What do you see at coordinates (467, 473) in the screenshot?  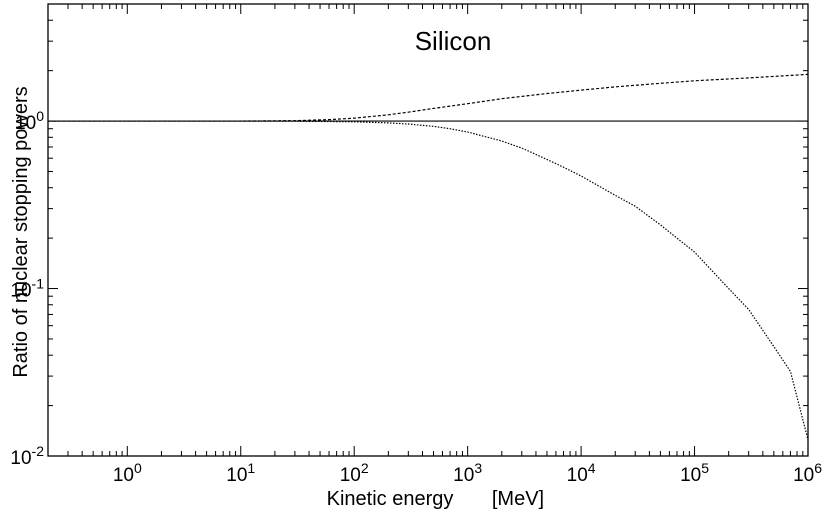 I see `x-tick-label: 10³` at bounding box center [467, 473].